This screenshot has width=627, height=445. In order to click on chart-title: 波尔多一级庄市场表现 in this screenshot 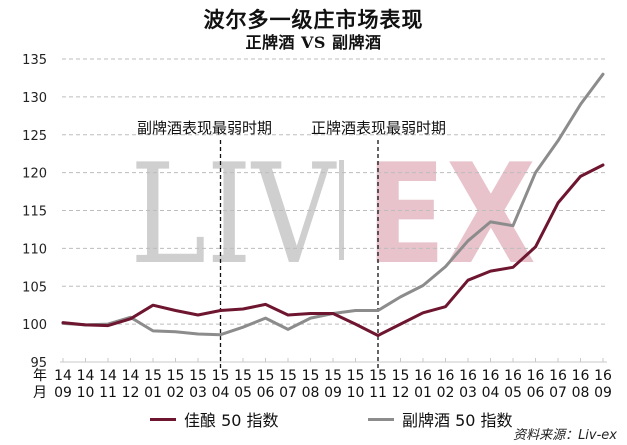, I will do `click(313, 19)`.